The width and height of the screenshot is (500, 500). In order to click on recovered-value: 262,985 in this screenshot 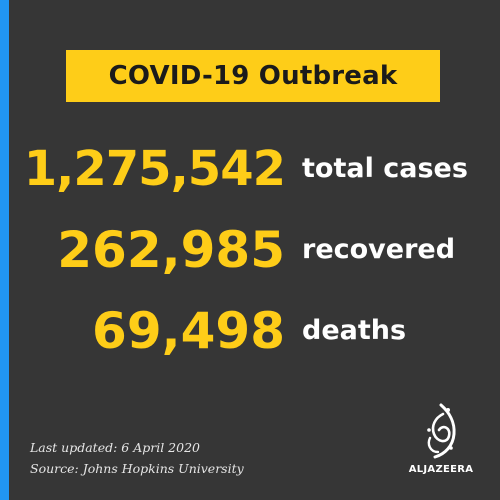, I will do `click(171, 250)`.